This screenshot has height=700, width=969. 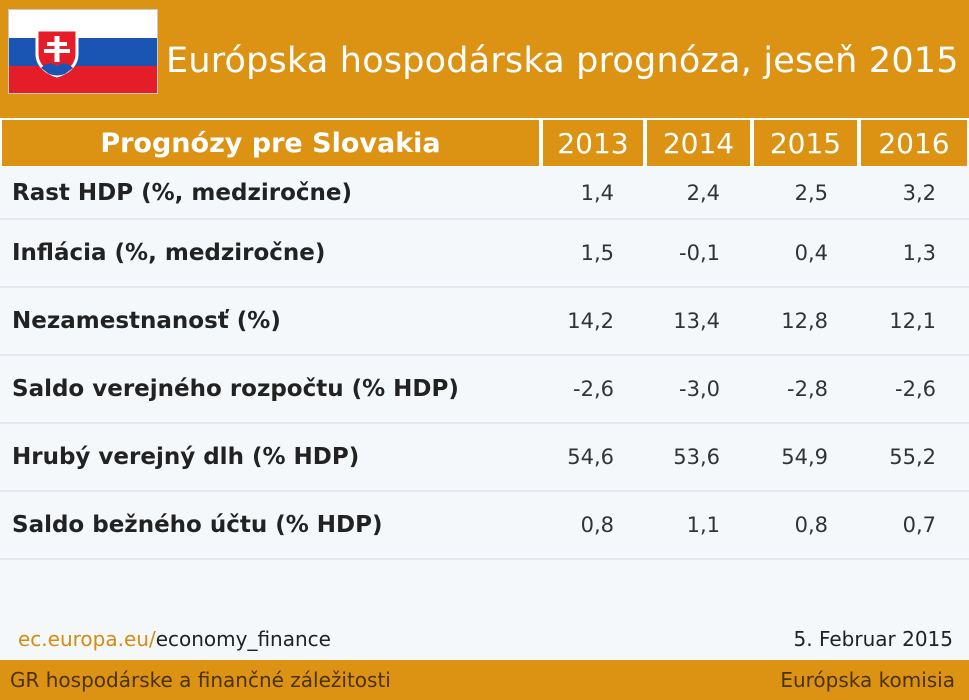 What do you see at coordinates (699, 253) in the screenshot?
I see `row-value: -0,1` at bounding box center [699, 253].